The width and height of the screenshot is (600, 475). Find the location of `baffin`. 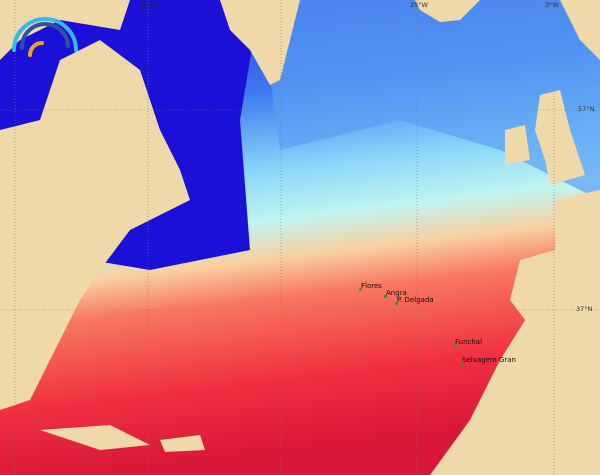

baffin is located at coordinates (65, 30).